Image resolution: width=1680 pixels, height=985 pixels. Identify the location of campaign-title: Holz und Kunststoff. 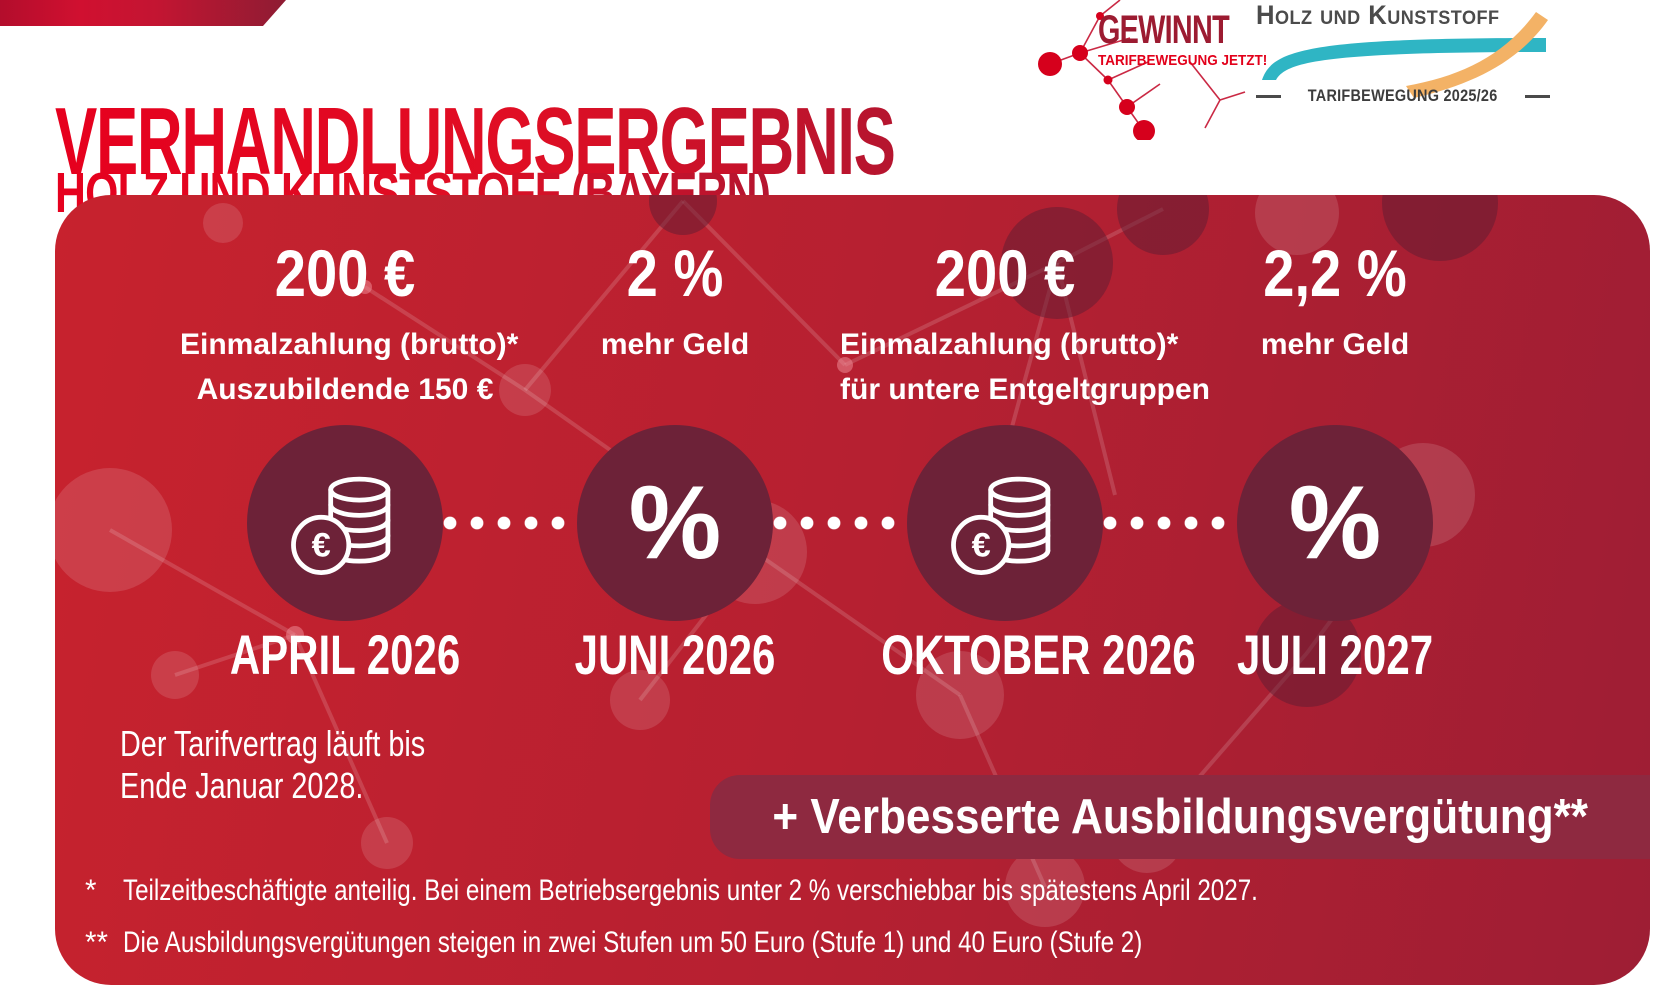
(1378, 15).